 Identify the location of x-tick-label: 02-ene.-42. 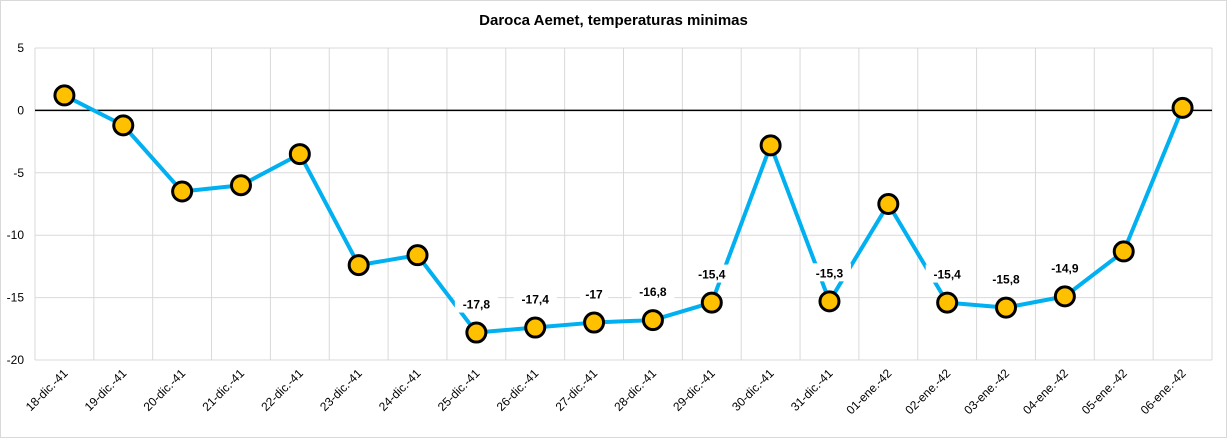
(927, 391).